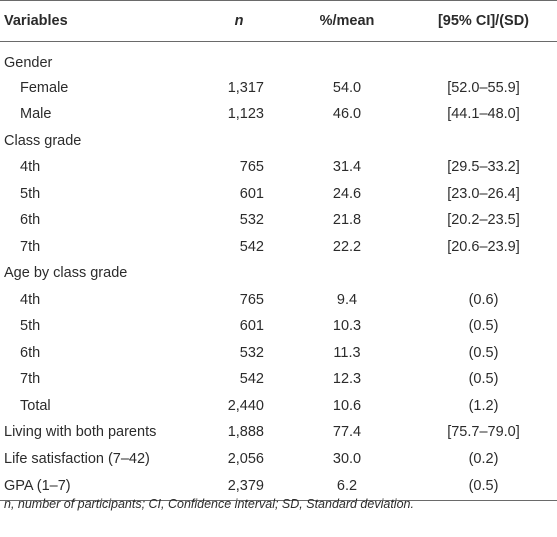 The width and height of the screenshot is (557, 537). What do you see at coordinates (347, 458) in the screenshot?
I see `row-pct-mean: 30.0` at bounding box center [347, 458].